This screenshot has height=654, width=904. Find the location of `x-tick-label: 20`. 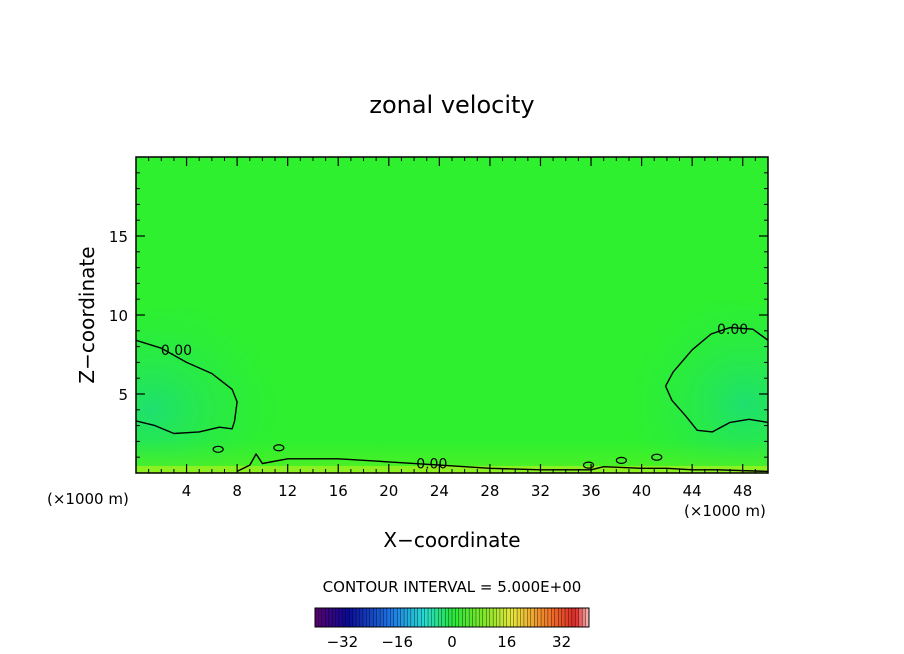

x-tick-label: 20 is located at coordinates (388, 491).